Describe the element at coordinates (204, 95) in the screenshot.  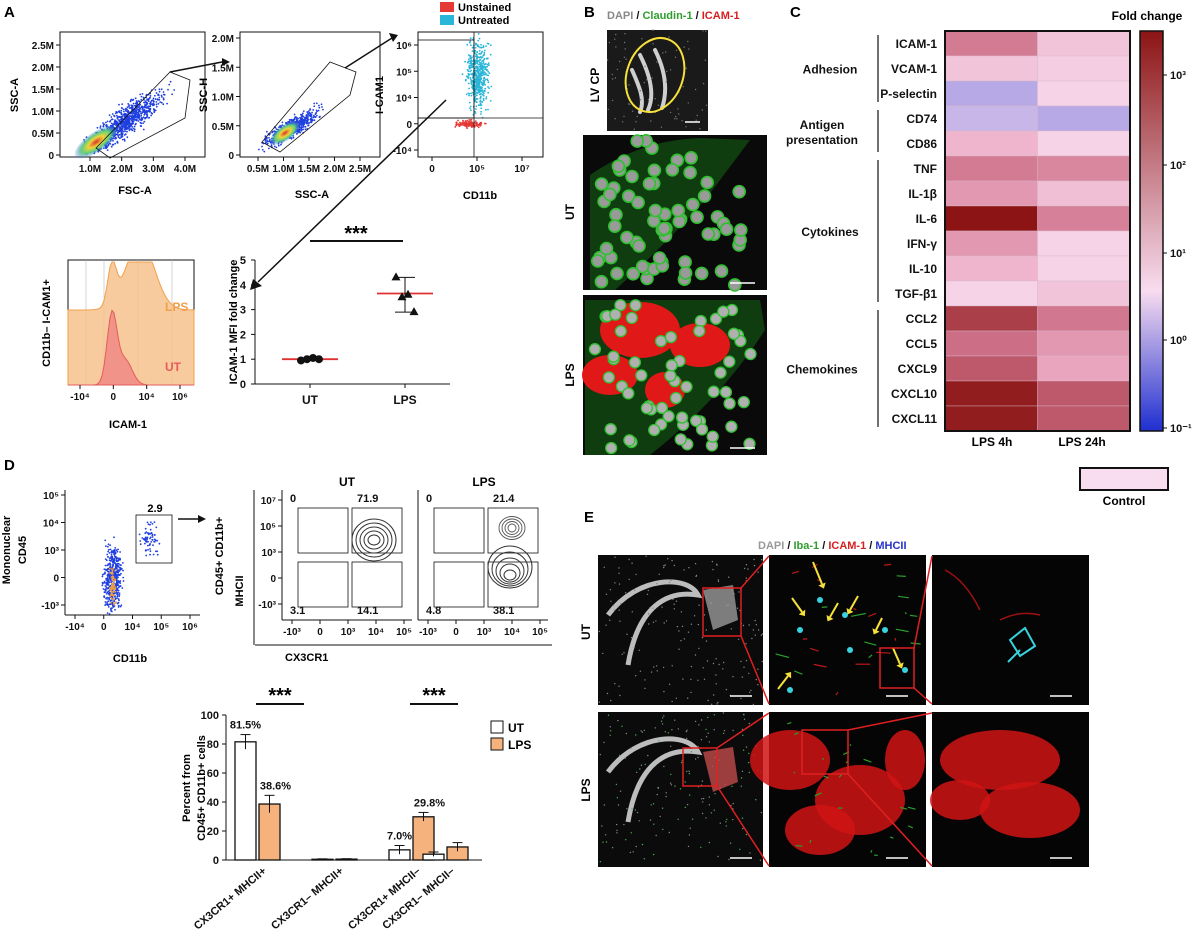
I see `a-plot2-ylabel: SSC-H` at that location.